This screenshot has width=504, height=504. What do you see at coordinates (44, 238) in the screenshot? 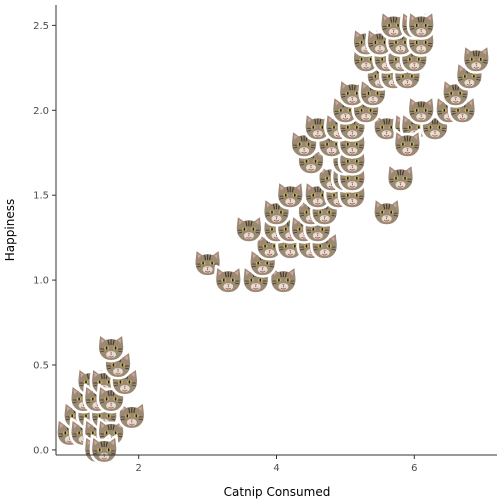
I see `y-axis-ticks: 0.0 0.5 1.0 1.5 2.0 2.5` at bounding box center [44, 238].